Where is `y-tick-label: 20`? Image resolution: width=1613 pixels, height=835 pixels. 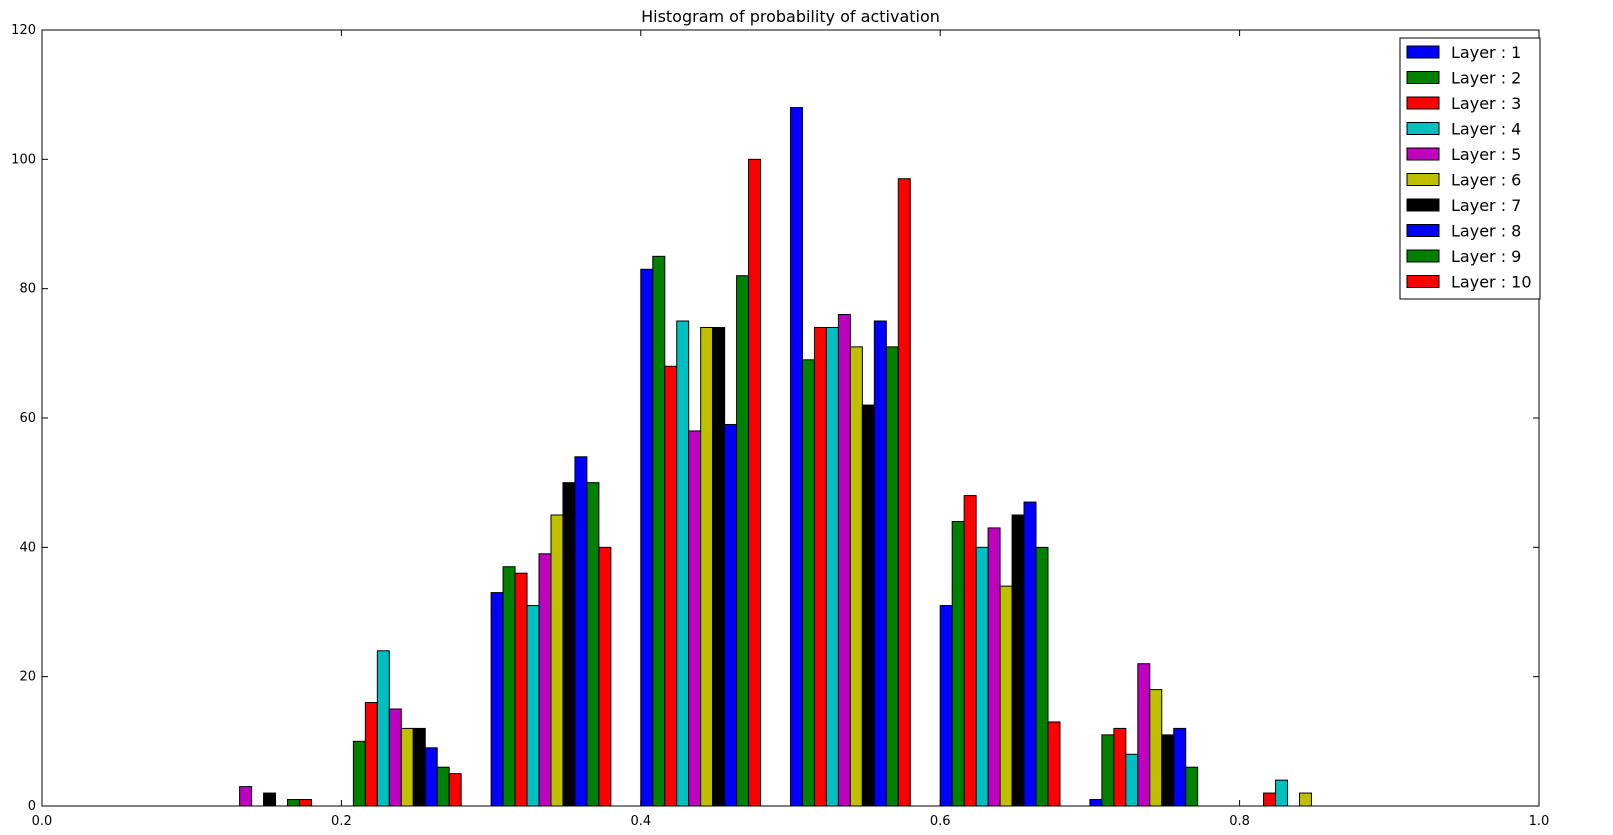 y-tick-label: 20 is located at coordinates (27, 677).